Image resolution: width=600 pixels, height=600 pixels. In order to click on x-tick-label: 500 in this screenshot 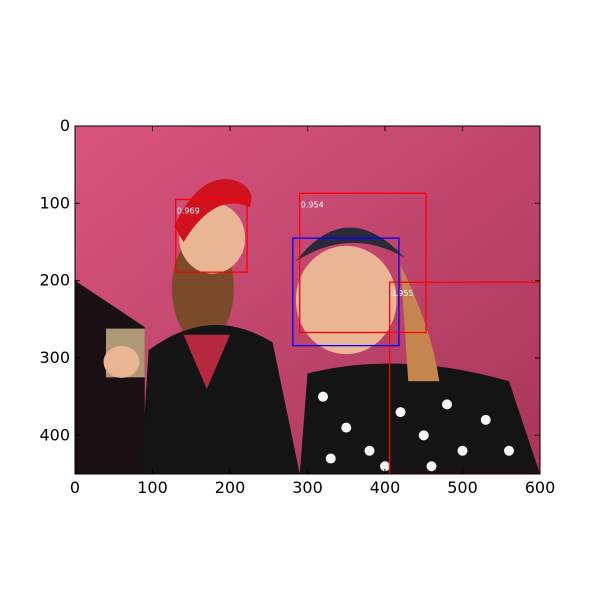, I will do `click(462, 487)`.